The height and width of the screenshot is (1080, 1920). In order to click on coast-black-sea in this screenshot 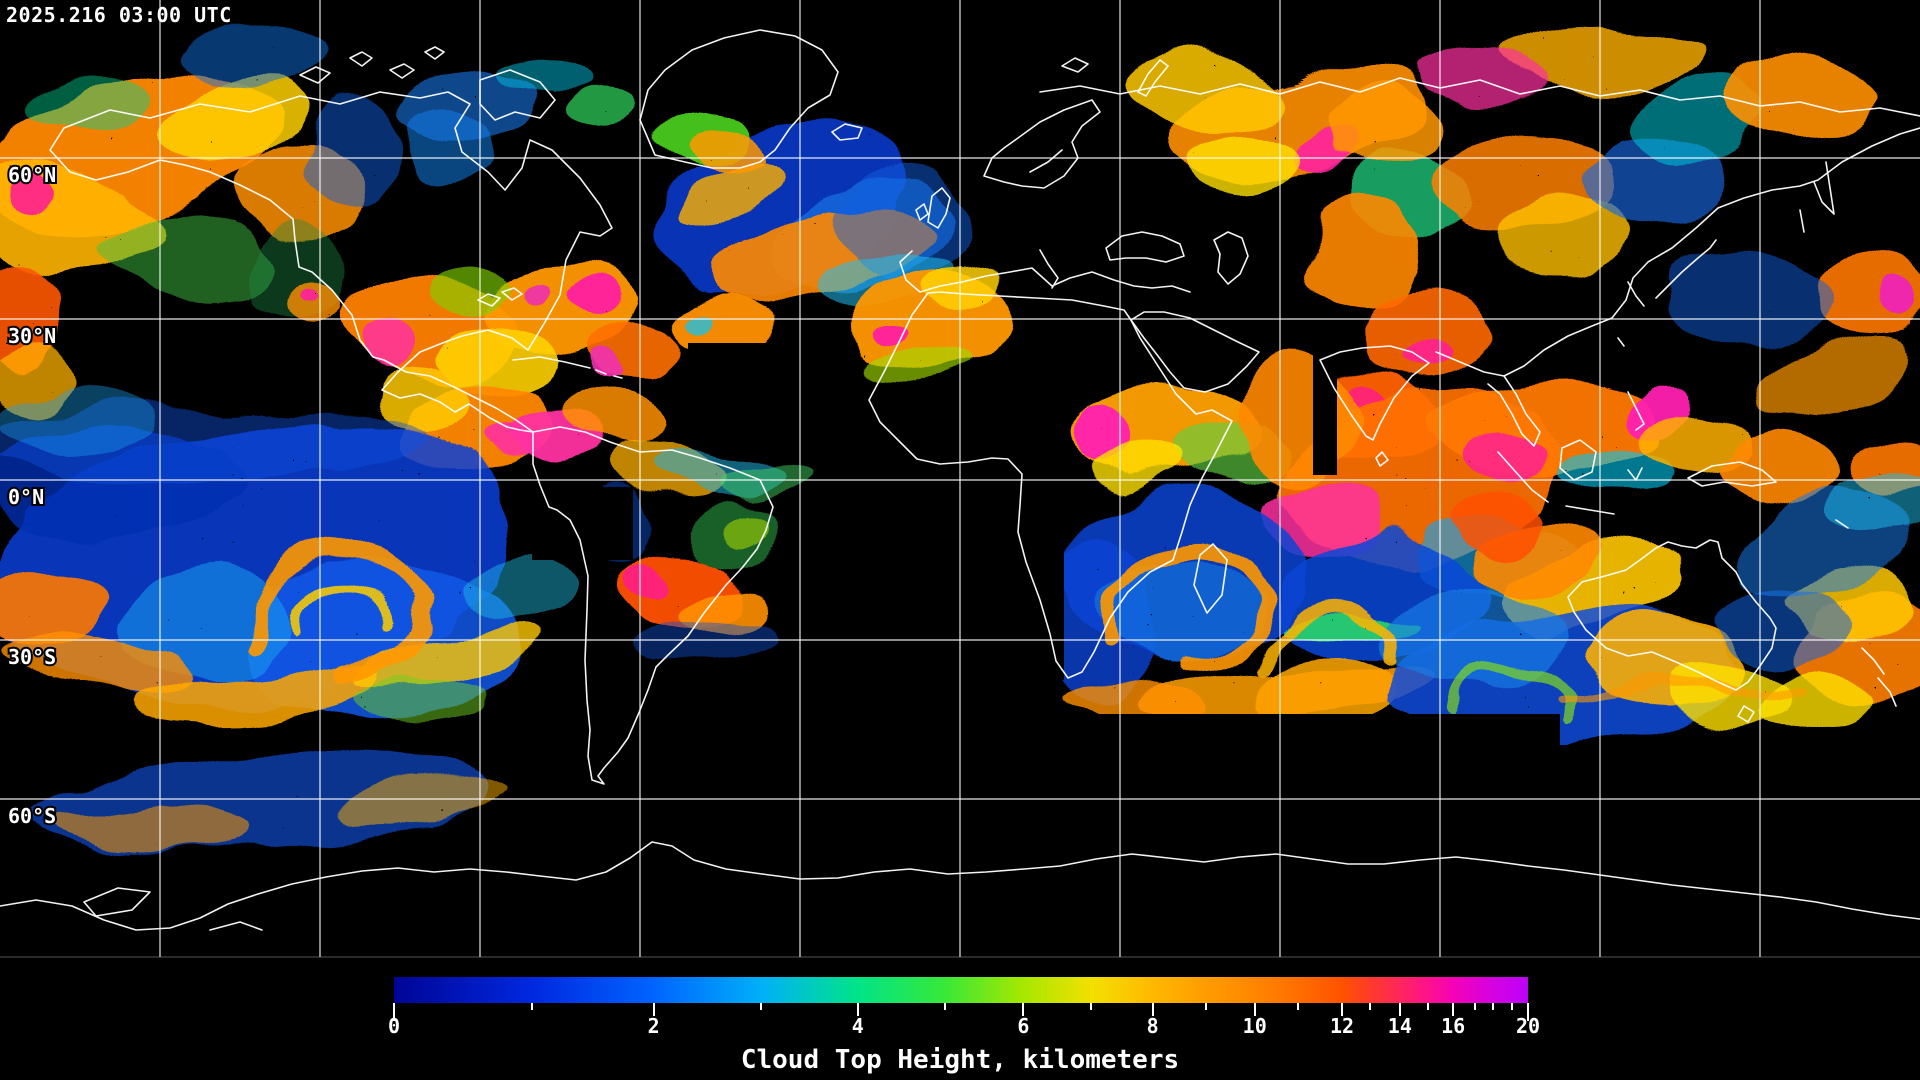, I will do `click(1145, 247)`.